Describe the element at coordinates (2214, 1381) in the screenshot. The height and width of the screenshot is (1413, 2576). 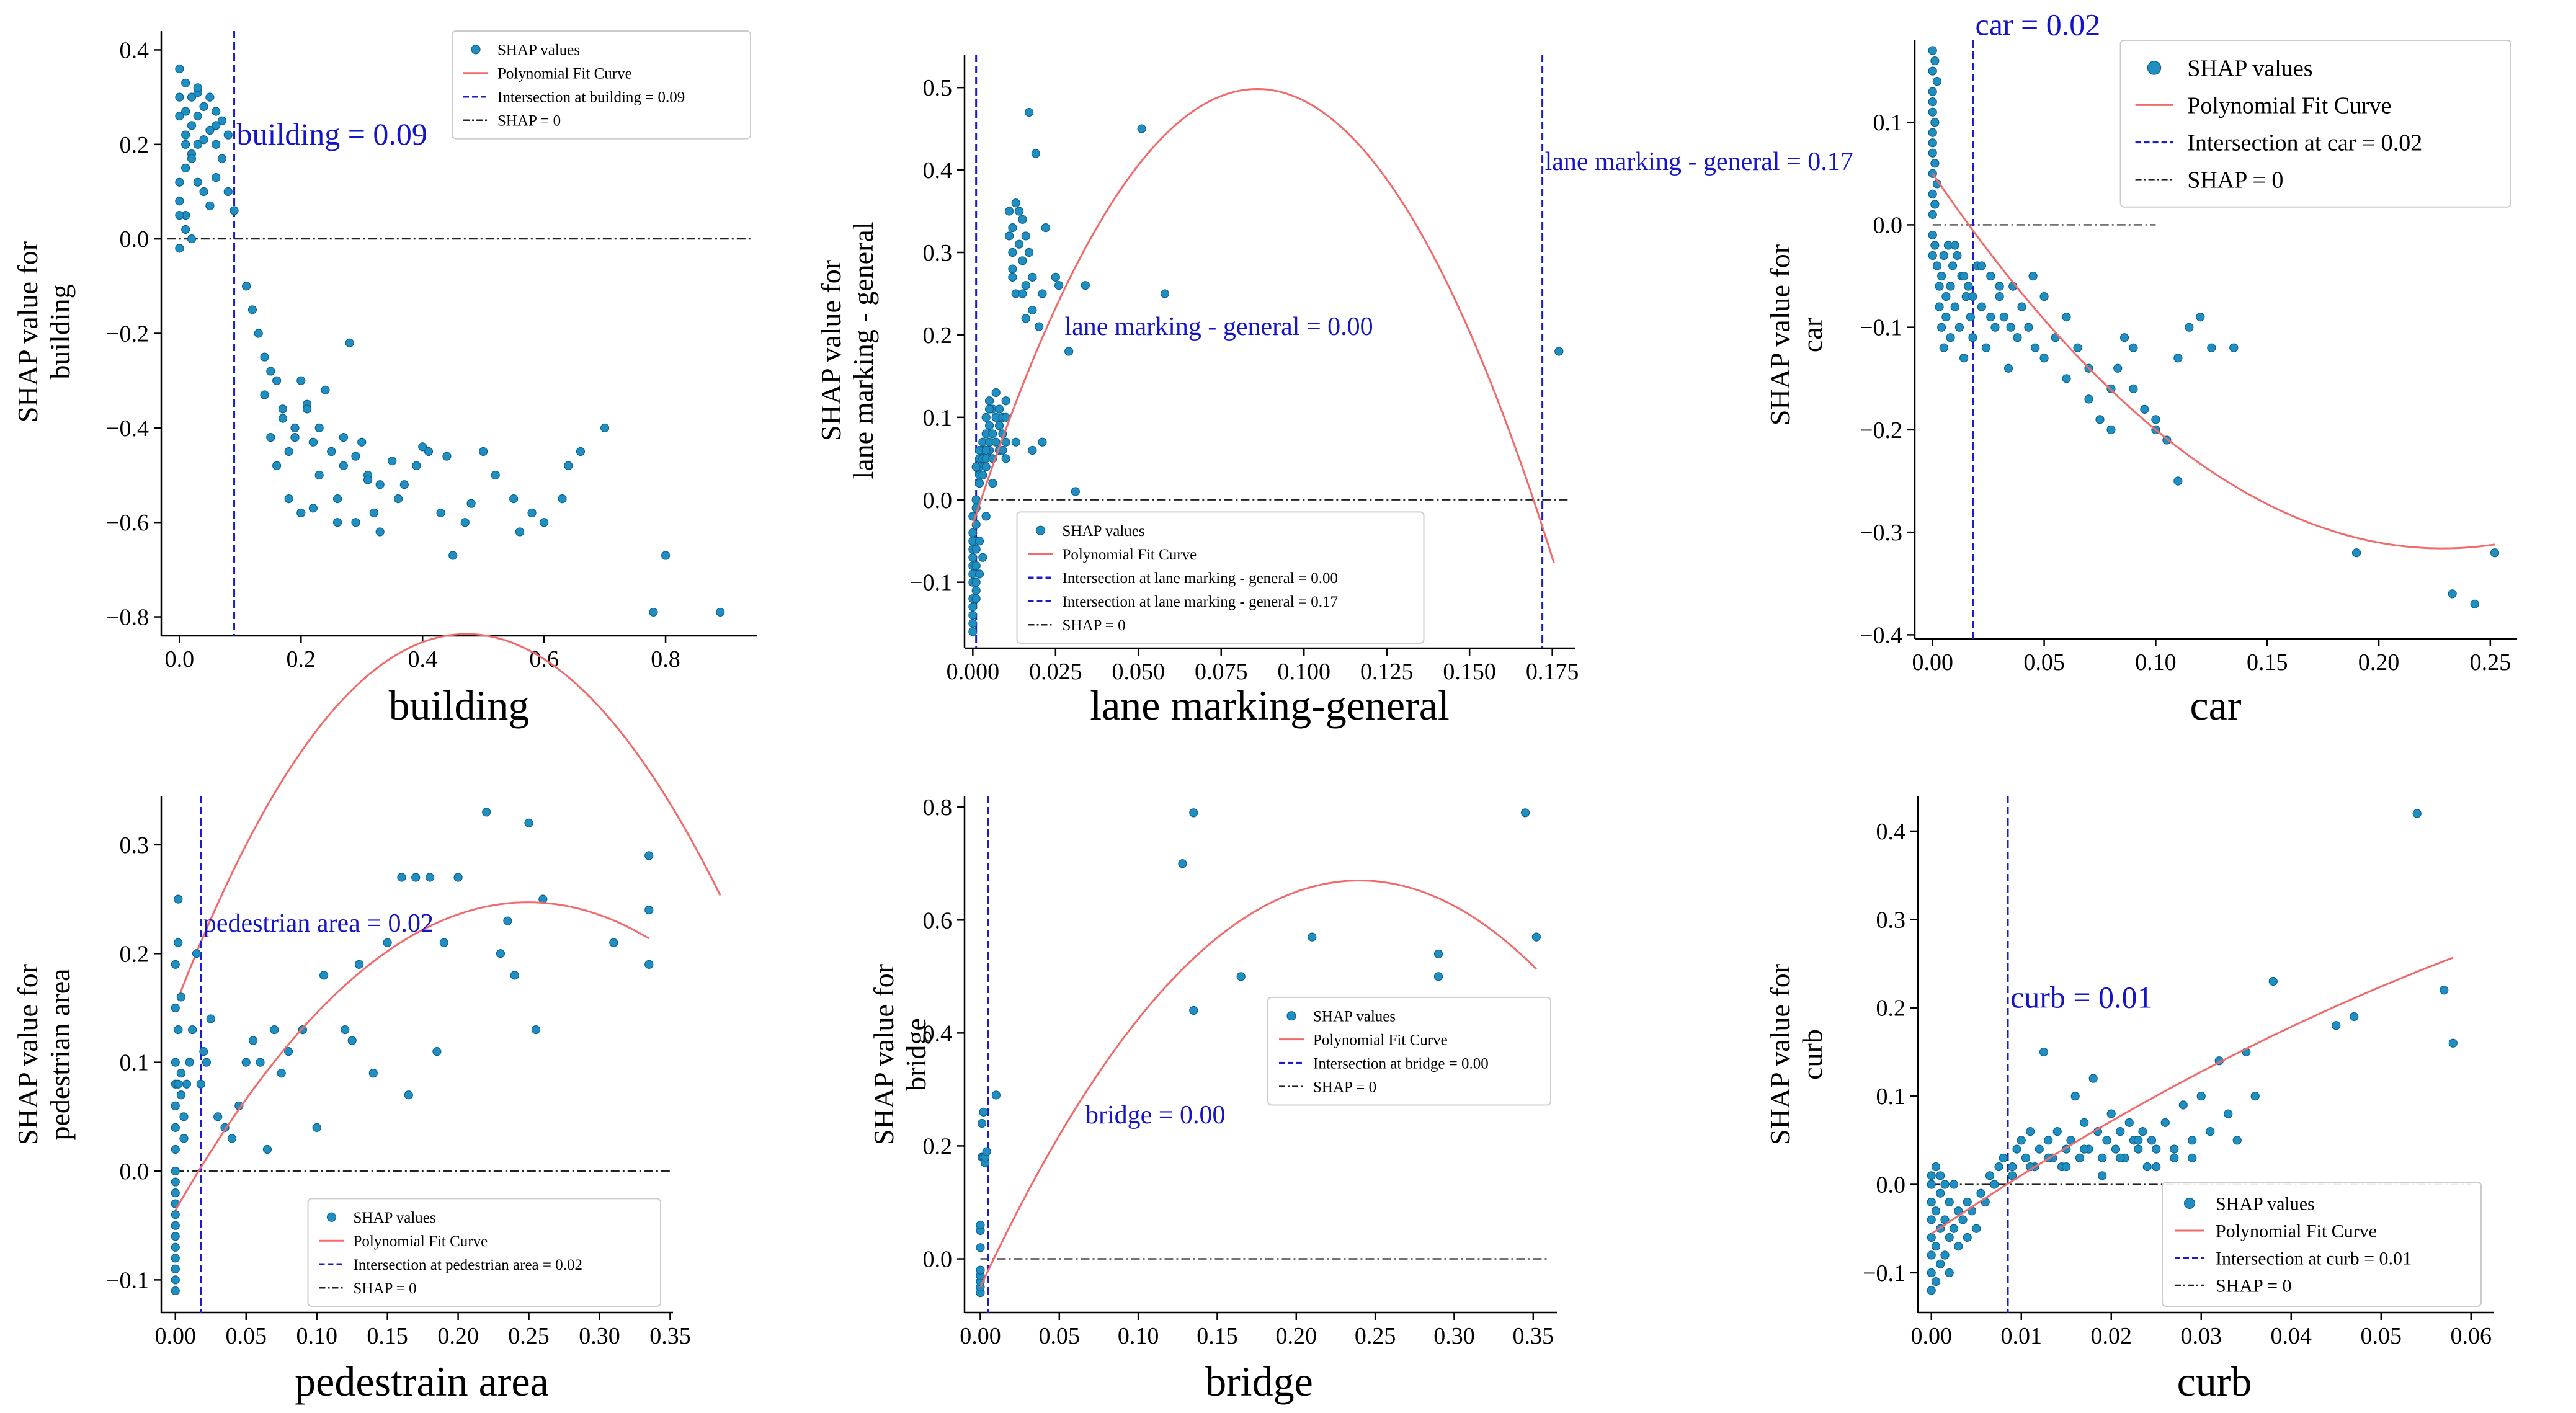
I see `x-axis-label: curb` at that location.